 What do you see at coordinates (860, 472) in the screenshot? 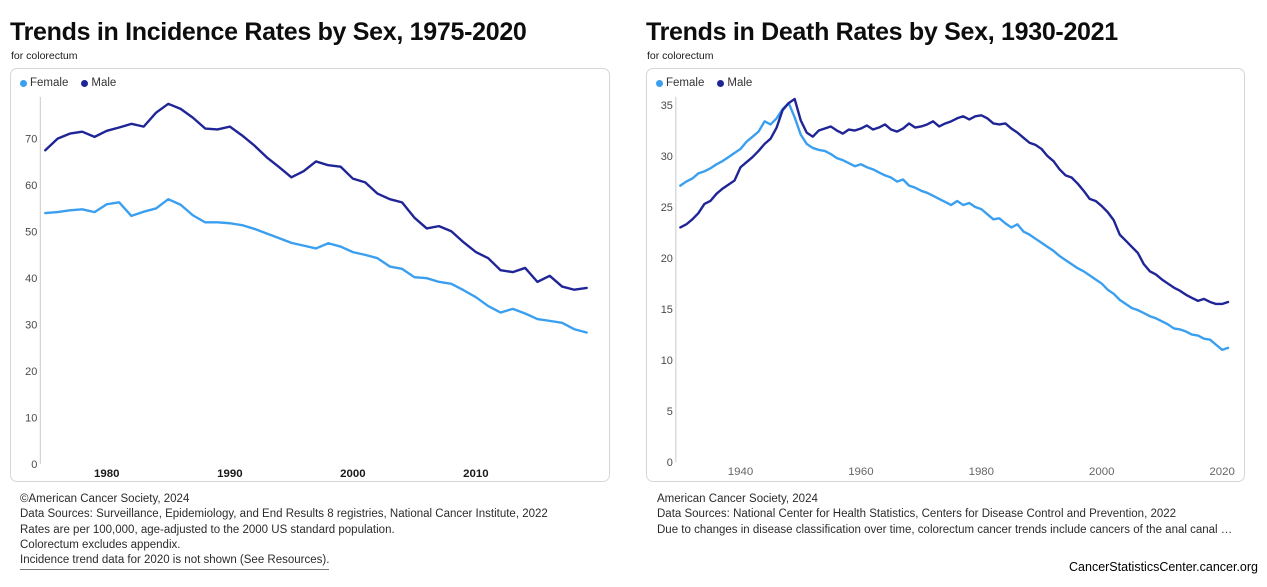
I see `svg-text: 1960` at bounding box center [860, 472].